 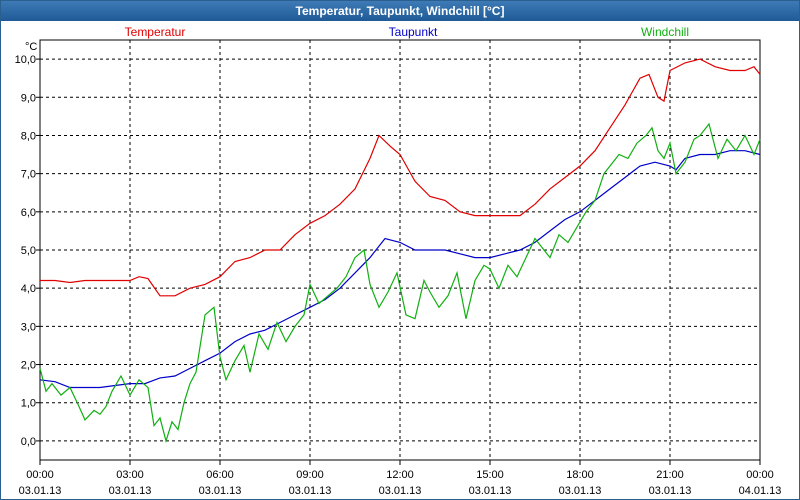 I want to click on y-tick-label: 8,0, so click(x=28, y=136).